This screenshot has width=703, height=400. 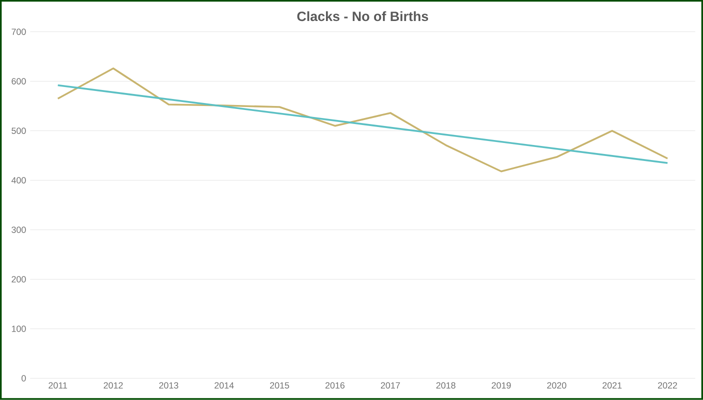 What do you see at coordinates (612, 385) in the screenshot?
I see `x-tick-label: 2021` at bounding box center [612, 385].